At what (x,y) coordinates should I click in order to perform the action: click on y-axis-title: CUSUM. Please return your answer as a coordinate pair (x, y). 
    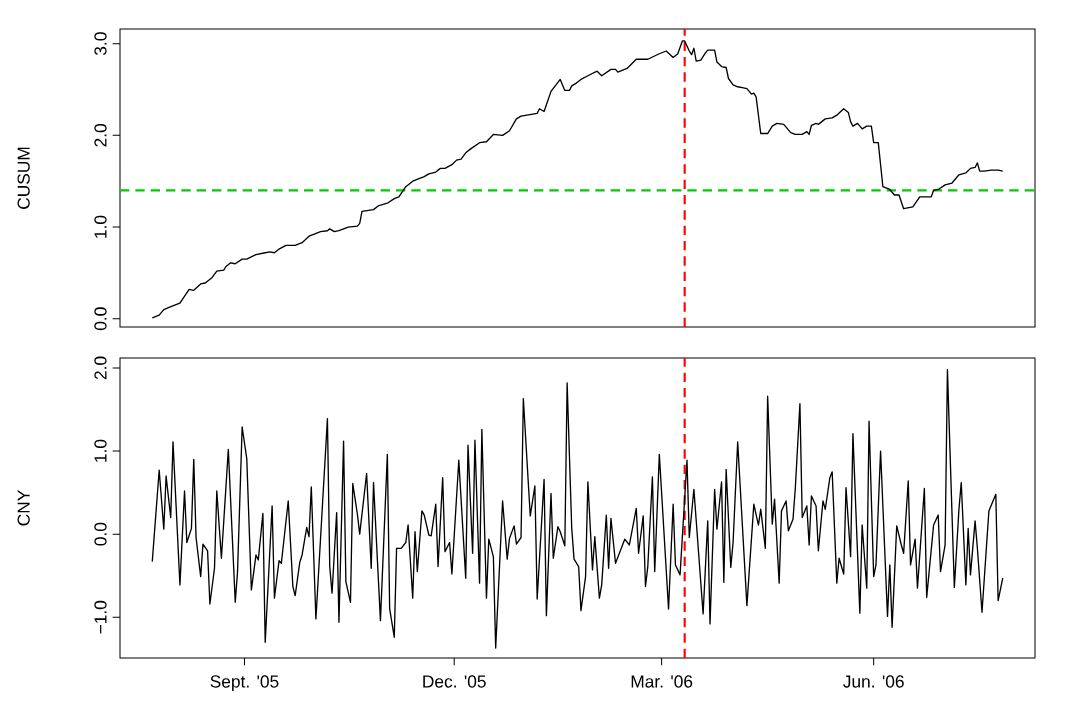
    Looking at the image, I should click on (23, 178).